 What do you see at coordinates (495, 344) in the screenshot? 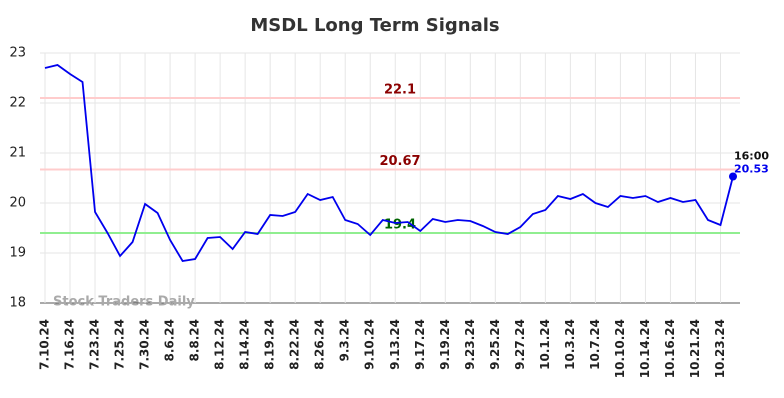
I see `x-tick-label: 9.25.24` at bounding box center [495, 344].